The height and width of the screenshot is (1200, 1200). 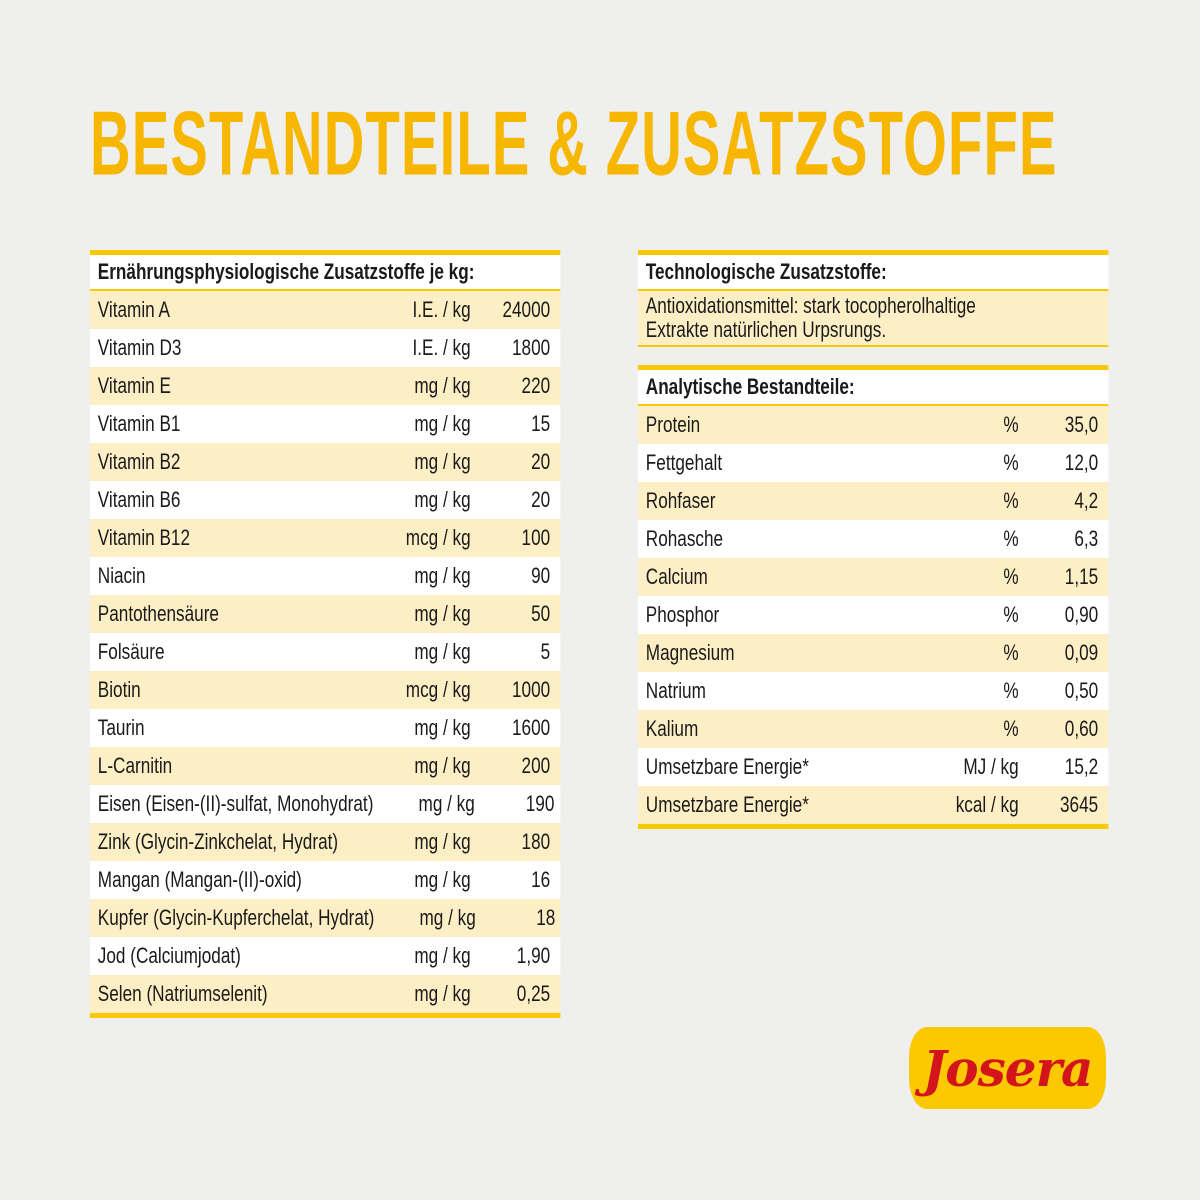 I want to click on row-value: 5, so click(x=545, y=651).